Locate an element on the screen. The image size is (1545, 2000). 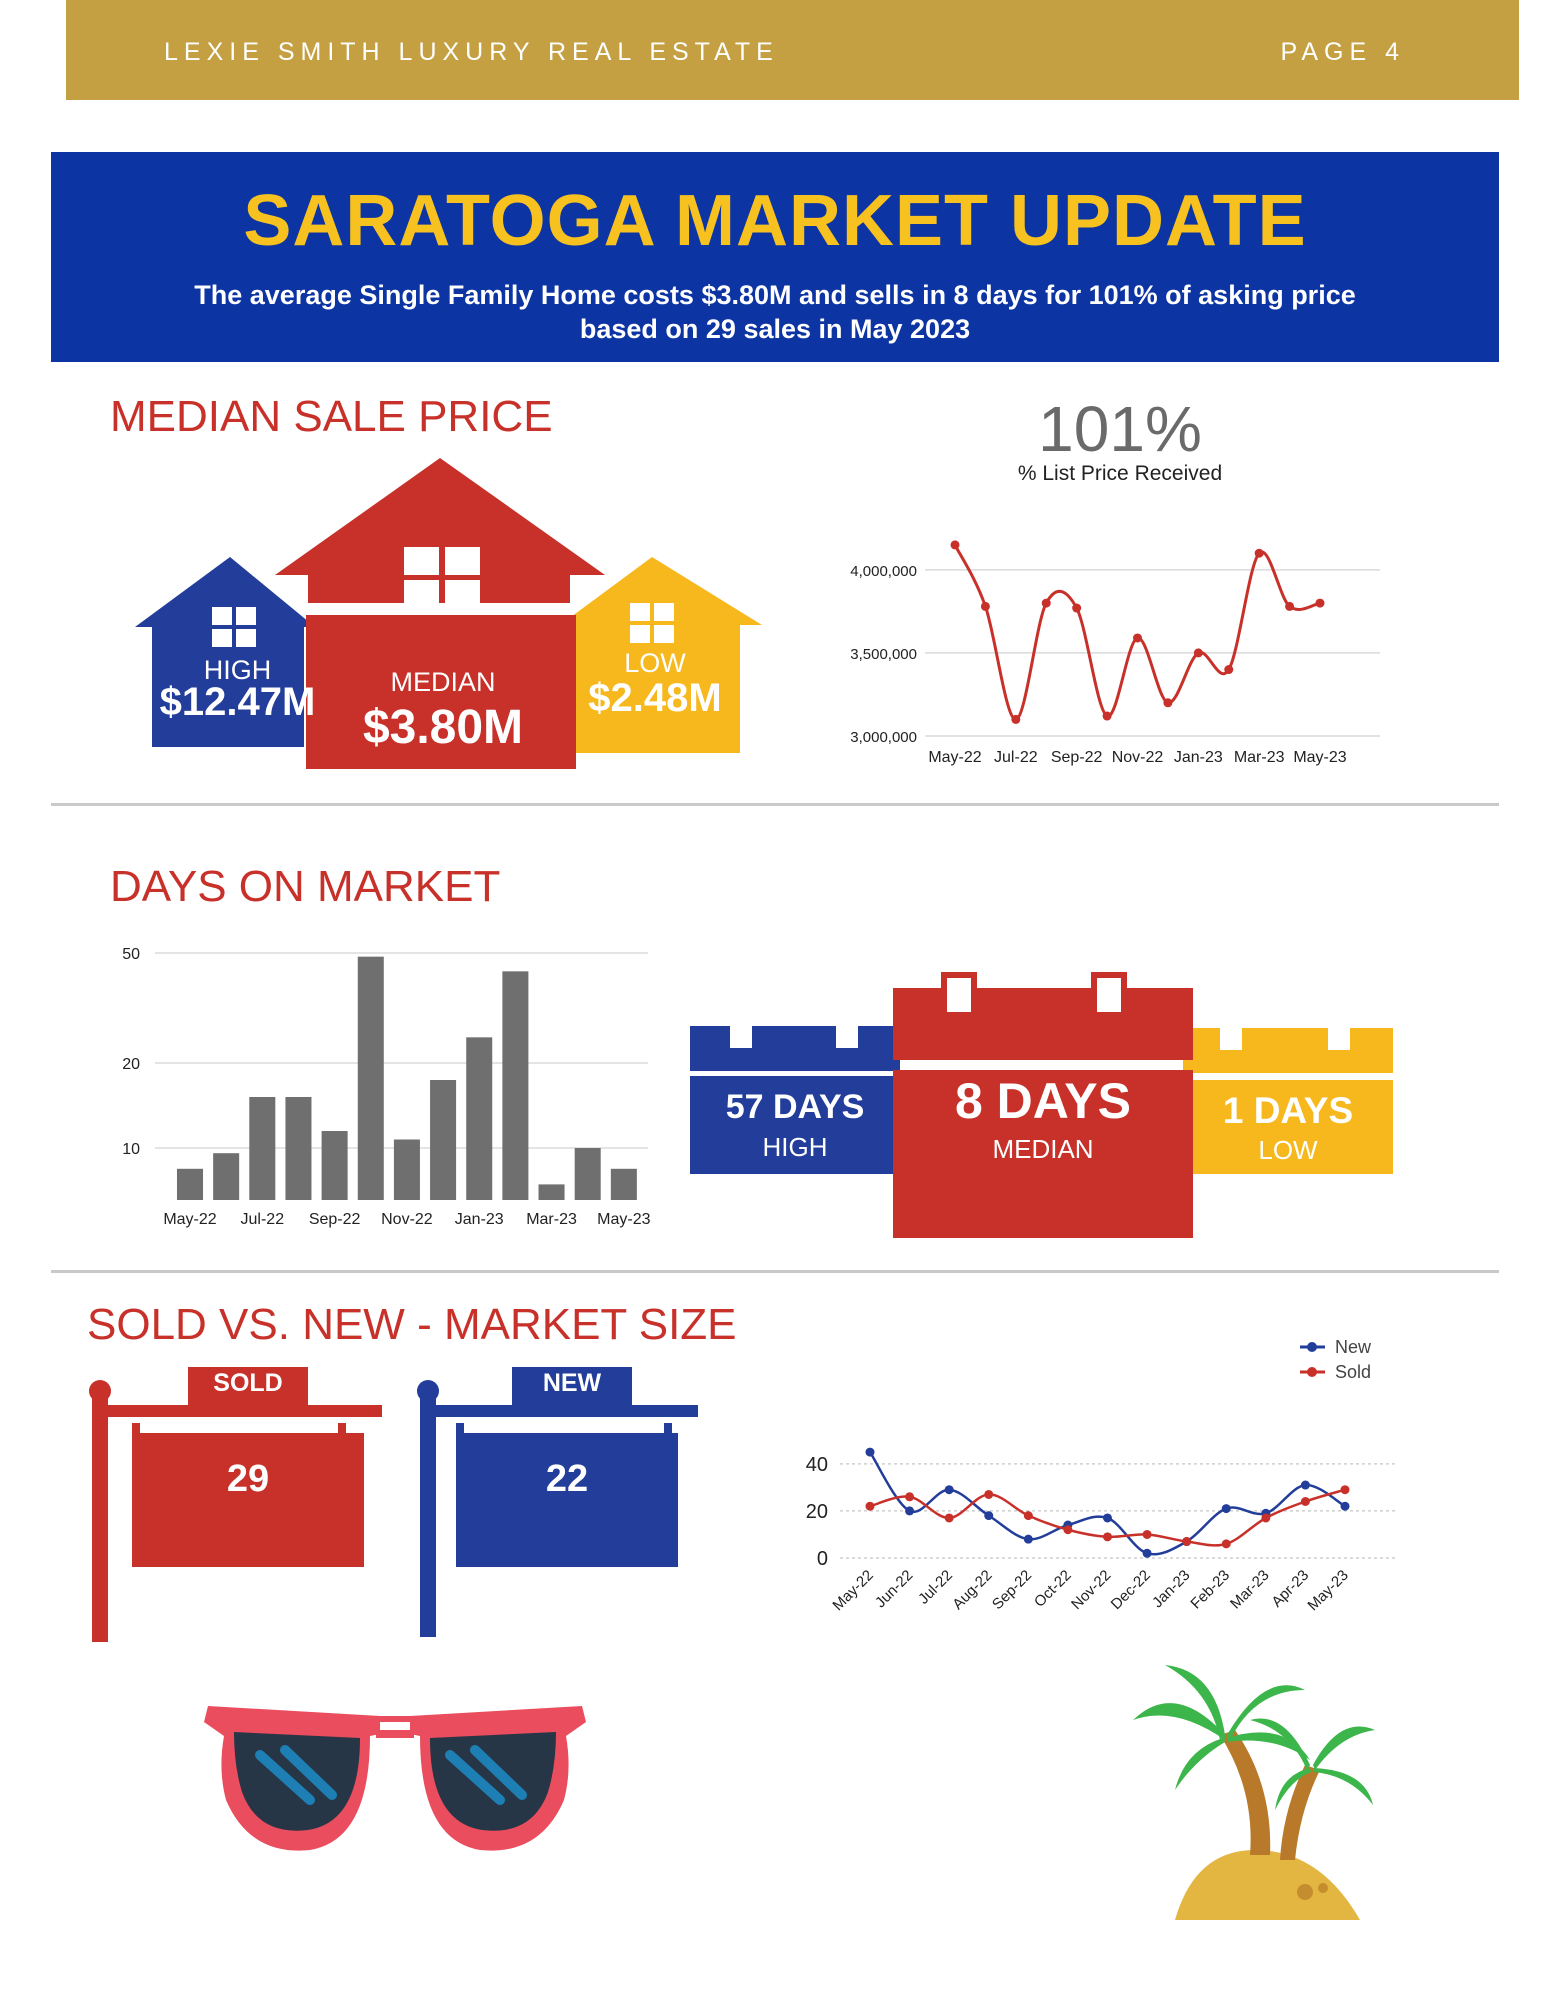
soldnew-xtick-label: Jan-23 is located at coordinates (1171, 1589).